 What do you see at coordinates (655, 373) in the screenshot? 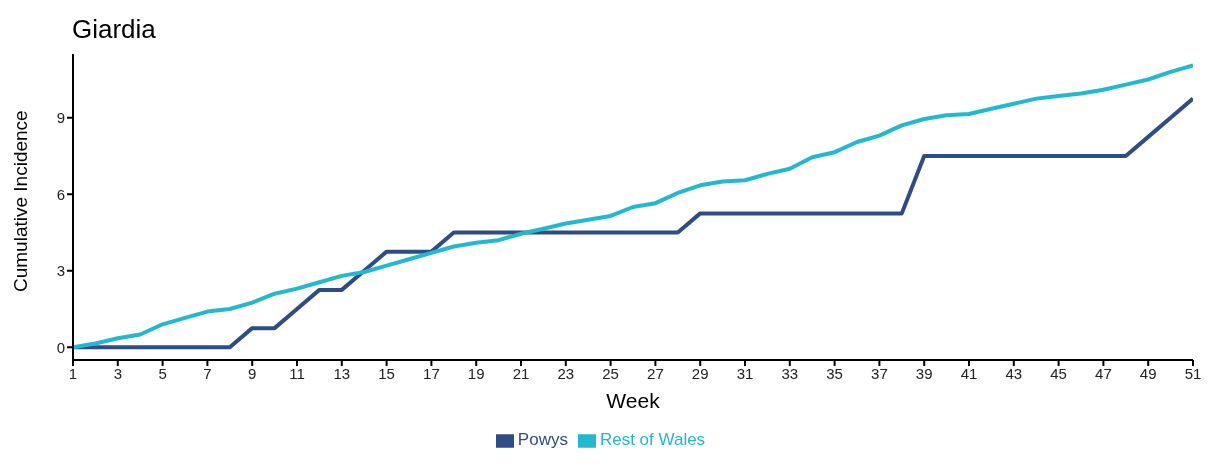
I see `x-tick-label: 27` at bounding box center [655, 373].